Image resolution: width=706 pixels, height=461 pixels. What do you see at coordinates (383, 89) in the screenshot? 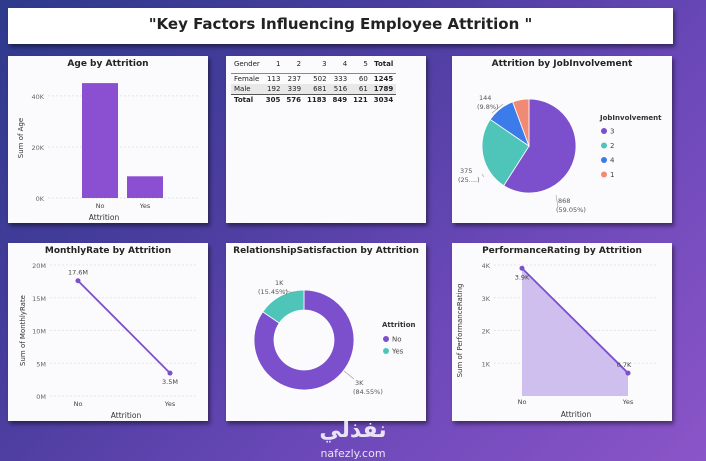
I see `matrix-cell: 1789` at bounding box center [383, 89].